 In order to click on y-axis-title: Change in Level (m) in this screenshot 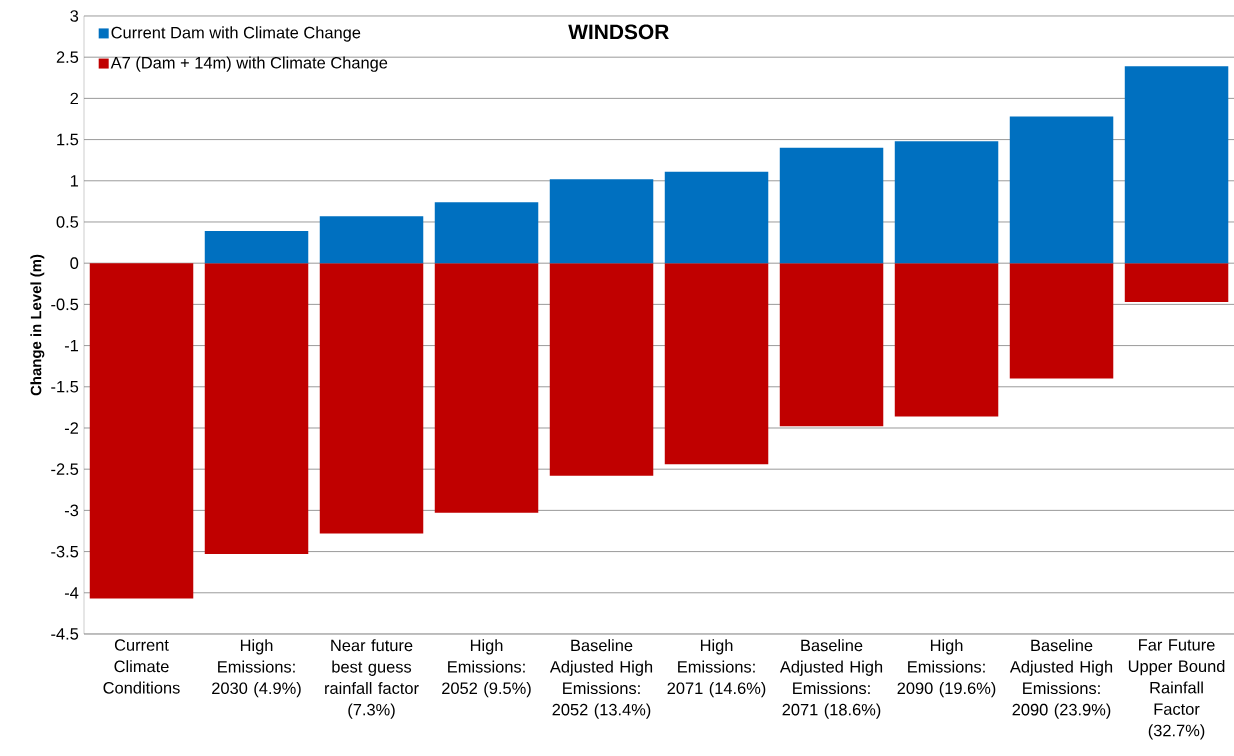, I will do `click(37, 325)`.